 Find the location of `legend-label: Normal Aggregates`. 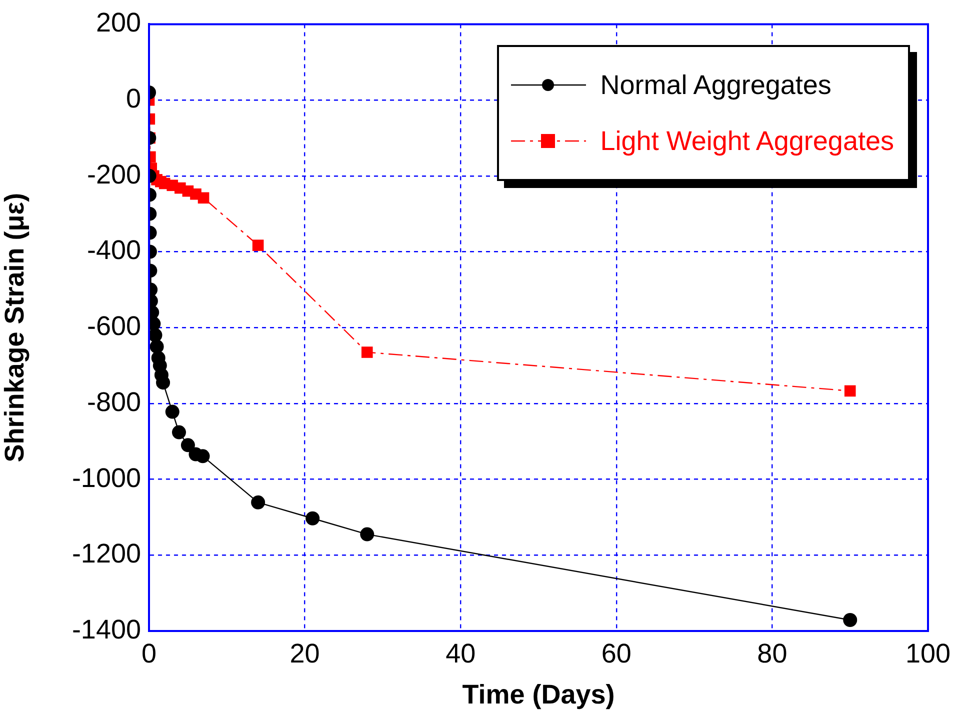

legend-label: Normal Aggregates is located at coordinates (716, 85).